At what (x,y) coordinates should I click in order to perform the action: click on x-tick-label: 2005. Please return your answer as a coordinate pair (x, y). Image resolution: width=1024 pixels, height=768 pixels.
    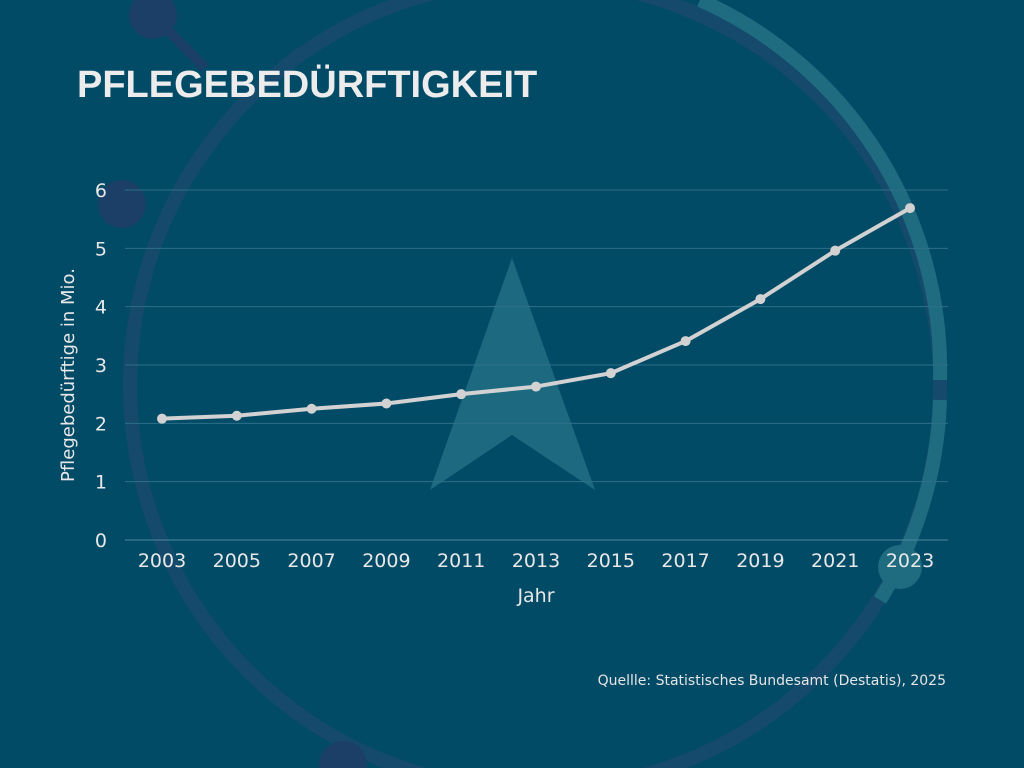
    Looking at the image, I should click on (237, 561).